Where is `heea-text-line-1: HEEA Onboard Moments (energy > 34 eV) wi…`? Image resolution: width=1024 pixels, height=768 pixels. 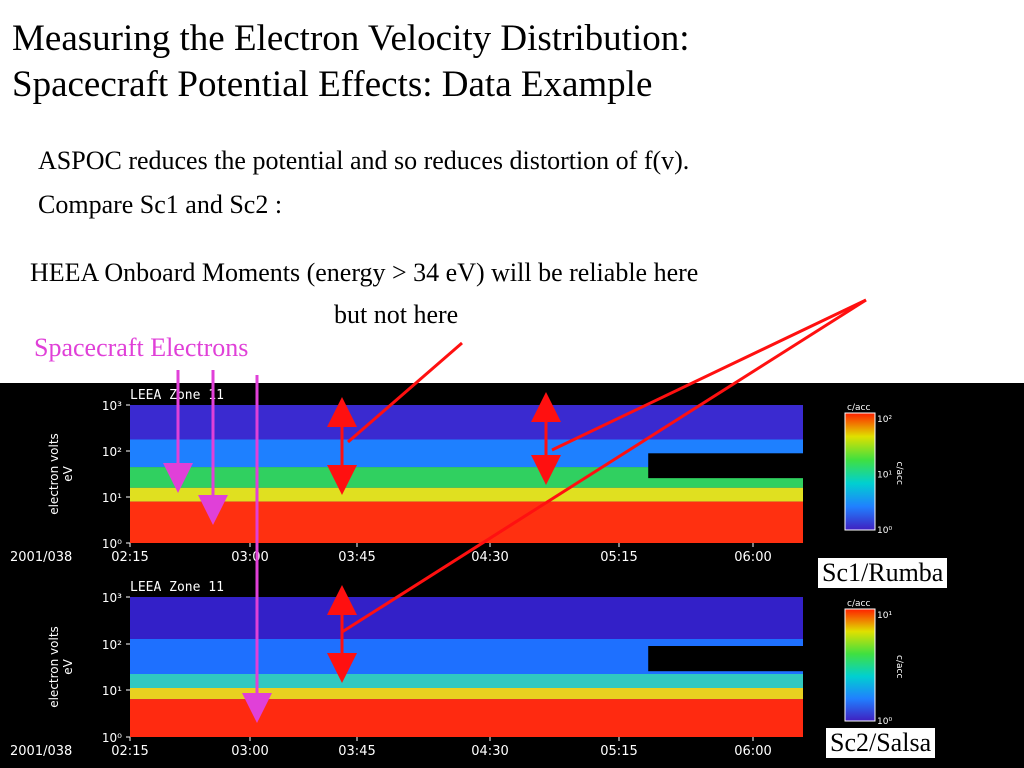 heea-text-line-1: HEEA Onboard Moments (energy > 34 eV) wi… is located at coordinates (364, 272).